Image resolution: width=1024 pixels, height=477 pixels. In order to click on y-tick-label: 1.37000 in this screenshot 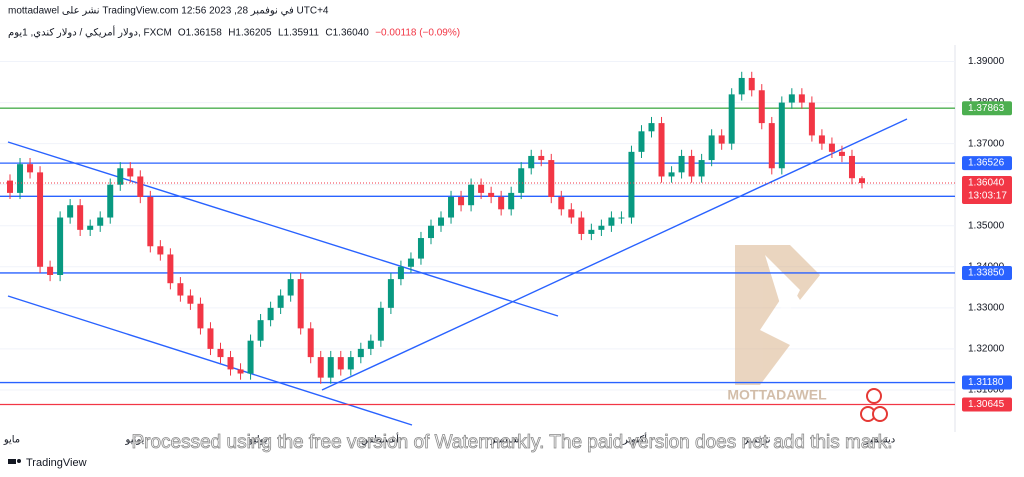, I will do `click(986, 143)`.